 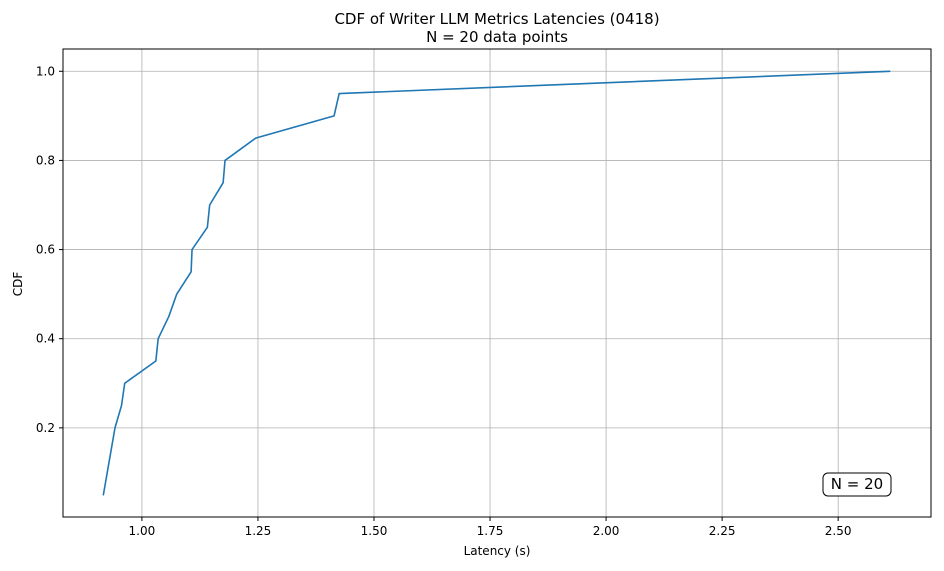 I want to click on x-tick-label: 2.25, so click(x=722, y=531).